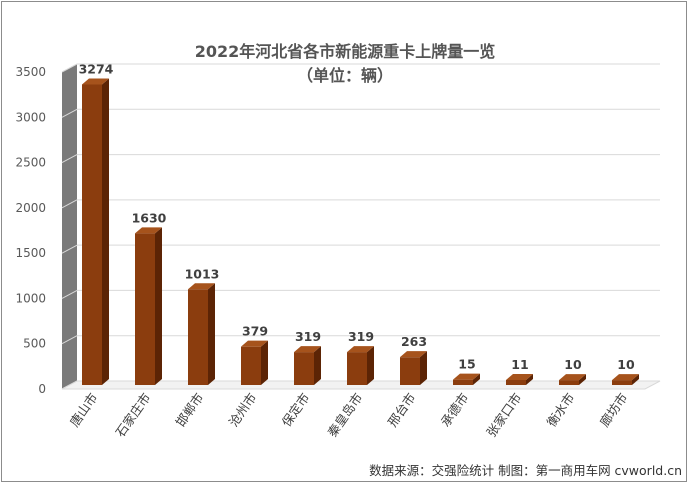 The width and height of the screenshot is (690, 485). I want to click on bar-value-label: 15, so click(466, 364).